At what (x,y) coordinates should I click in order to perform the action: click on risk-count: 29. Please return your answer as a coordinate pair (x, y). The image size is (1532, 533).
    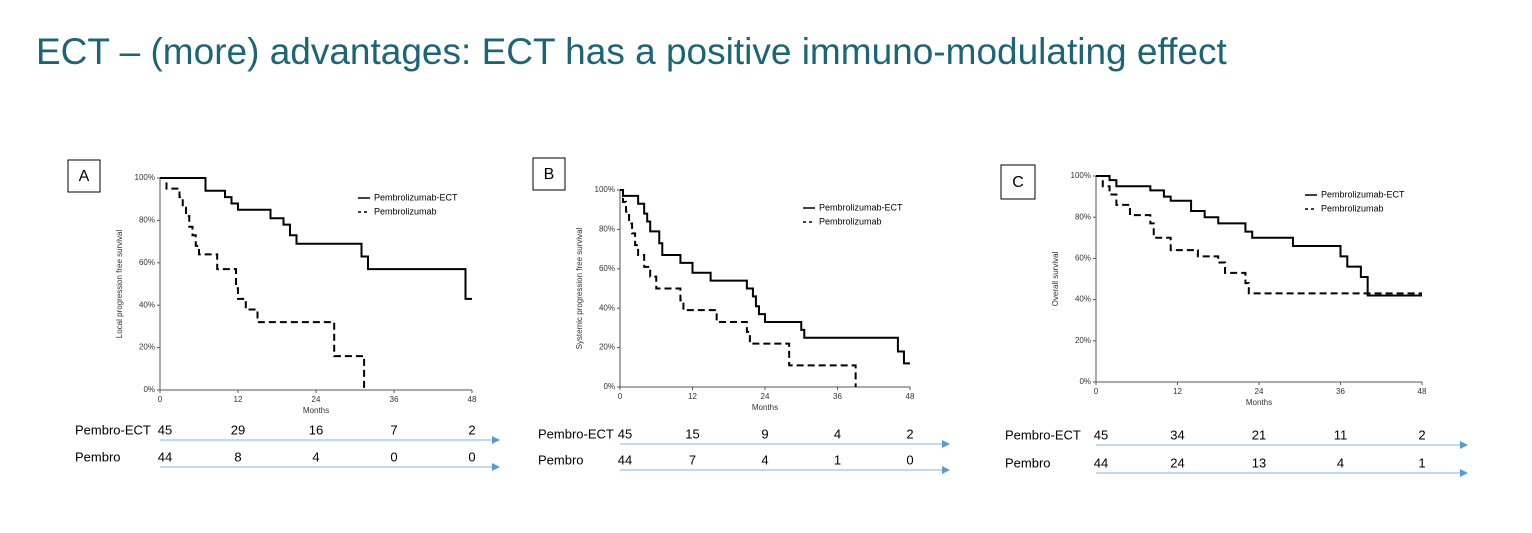
    Looking at the image, I should click on (238, 429).